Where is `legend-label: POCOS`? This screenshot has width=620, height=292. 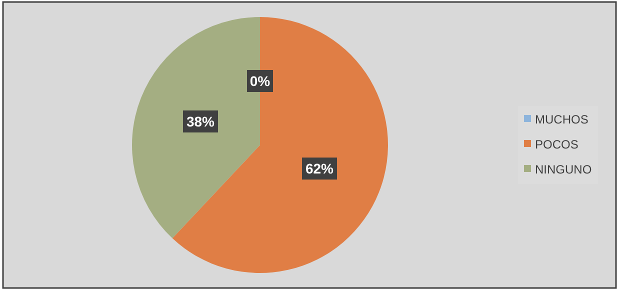 legend-label: POCOS is located at coordinates (556, 144).